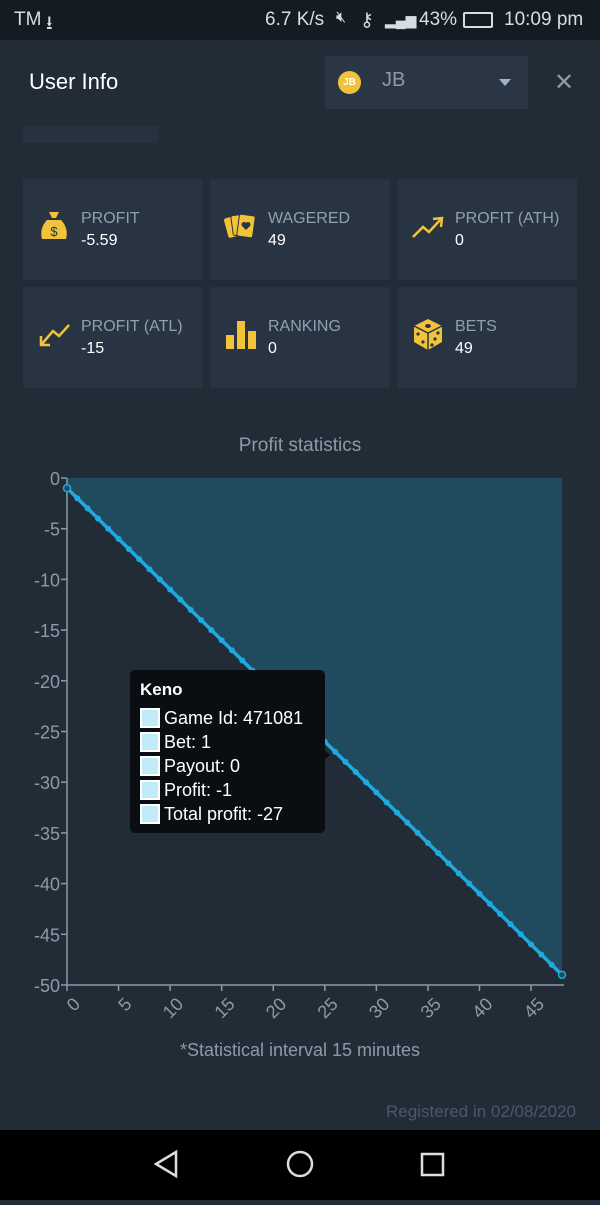 The height and width of the screenshot is (1205, 600). Describe the element at coordinates (202, 765) in the screenshot. I see `tooltip-line: Payout: 0` at that location.